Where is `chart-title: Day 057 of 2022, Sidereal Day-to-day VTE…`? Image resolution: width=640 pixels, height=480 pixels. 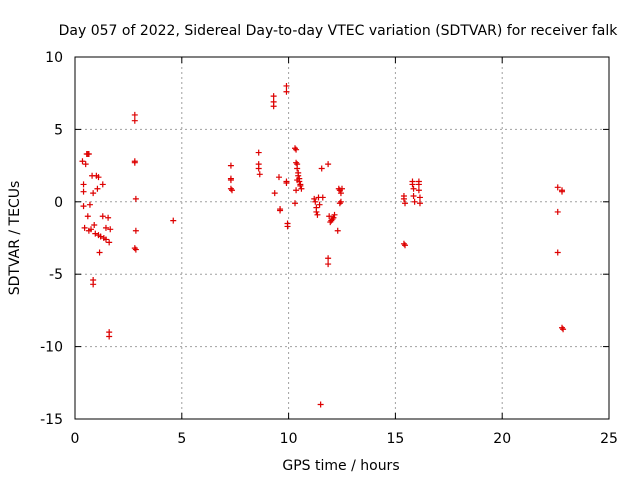
chart-title: Day 057 of 2022, Sidereal Day-to-day VTE… is located at coordinates (339, 31).